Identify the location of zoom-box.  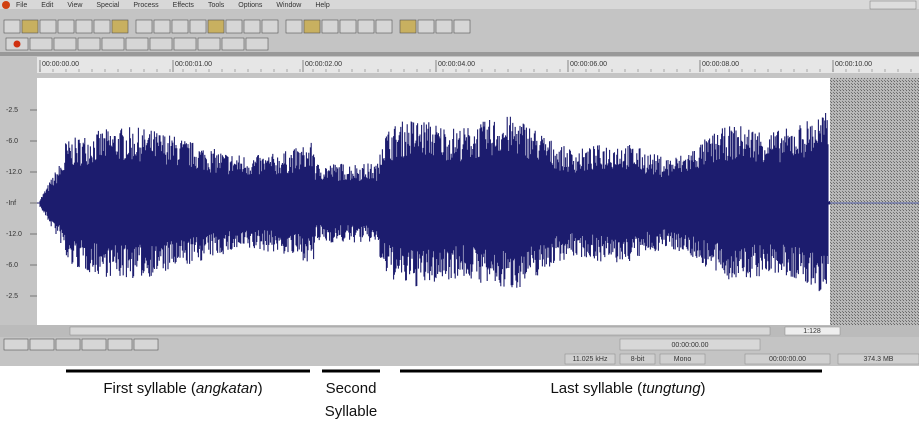
(812, 331).